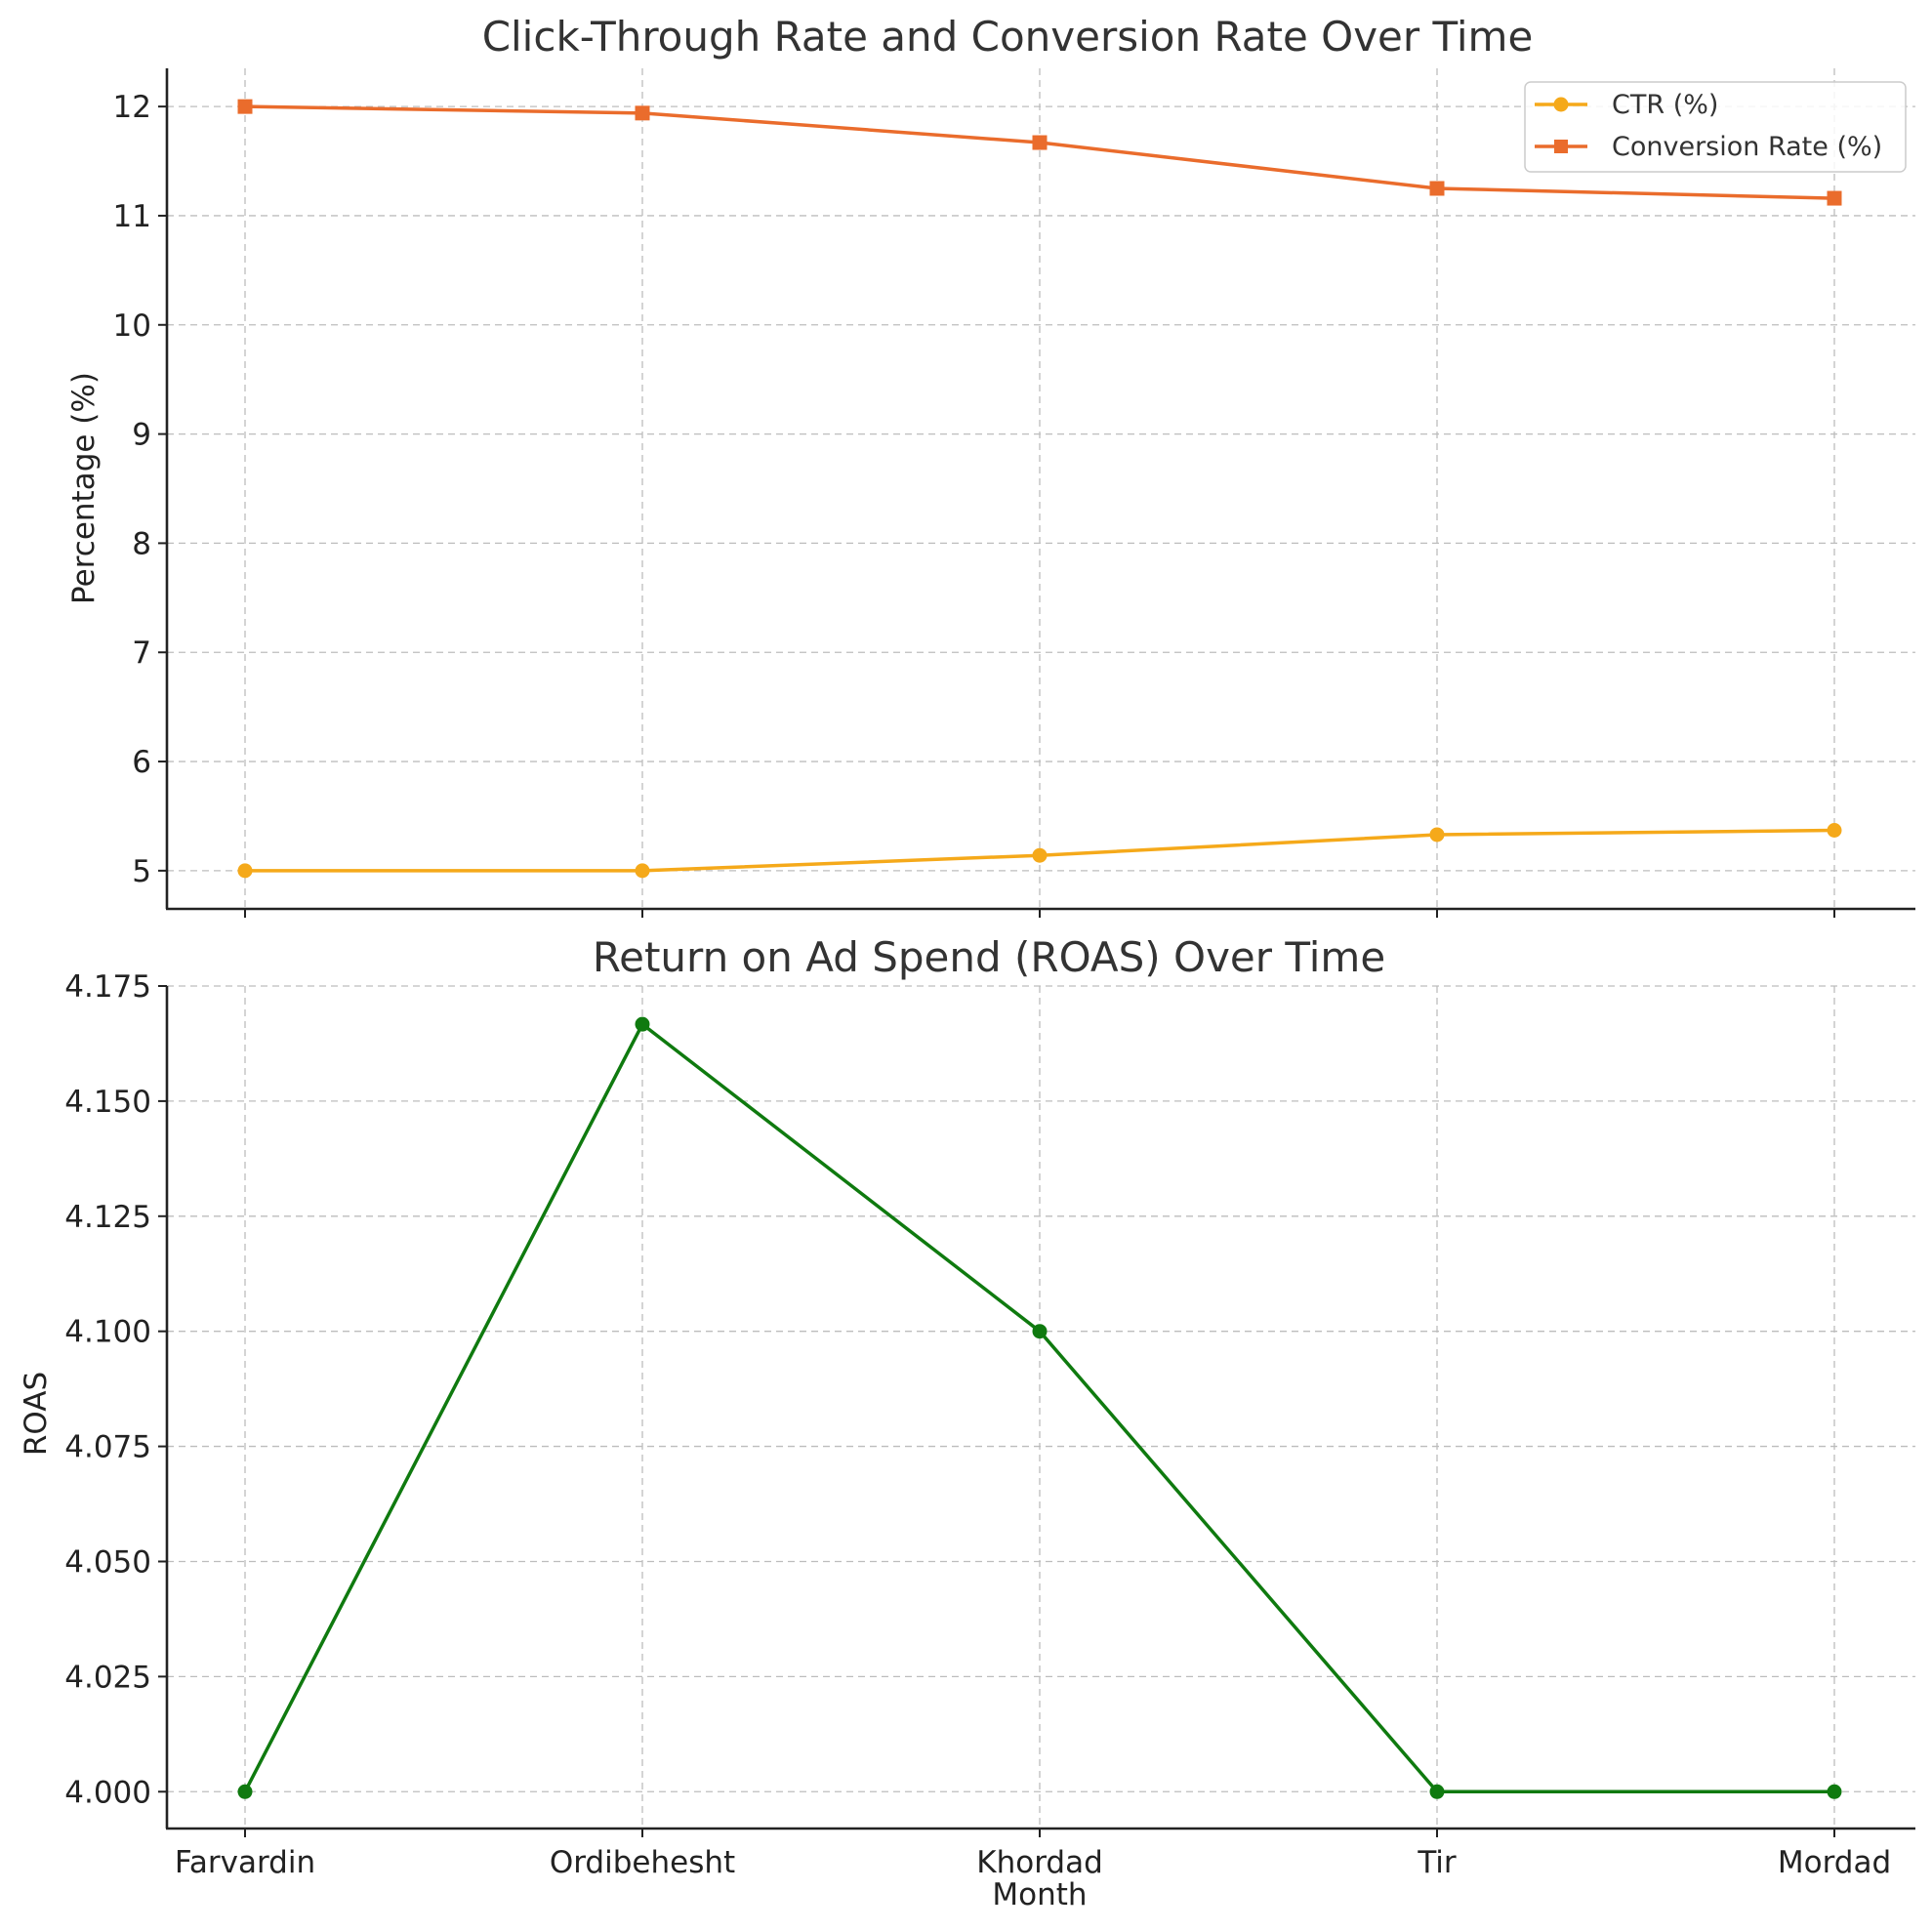 The image size is (1932, 1932). Describe the element at coordinates (84, 488) in the screenshot. I see `top-chart-y-axis-label: Percentage (%)` at that location.